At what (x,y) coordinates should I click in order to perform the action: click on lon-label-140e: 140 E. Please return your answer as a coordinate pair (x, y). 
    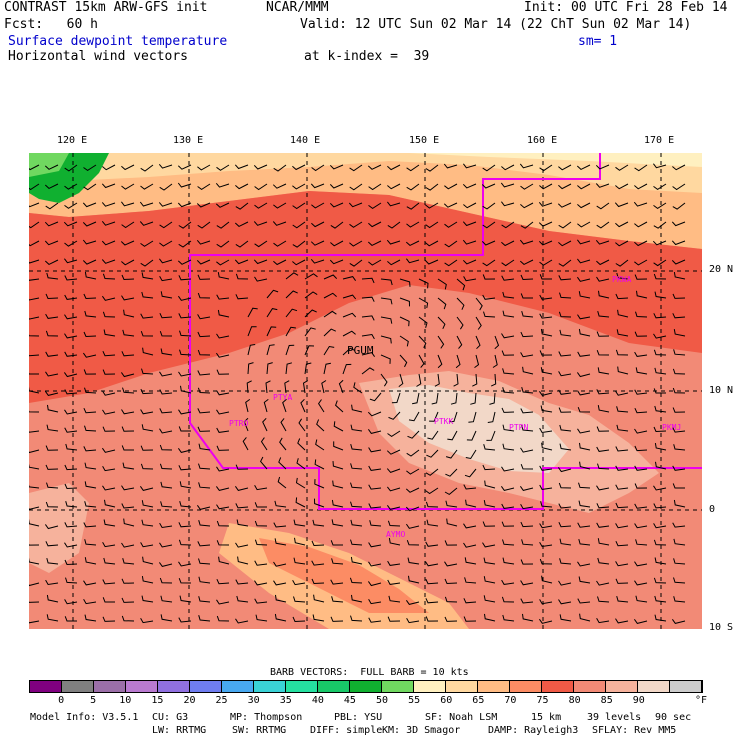
    Looking at the image, I should click on (305, 140).